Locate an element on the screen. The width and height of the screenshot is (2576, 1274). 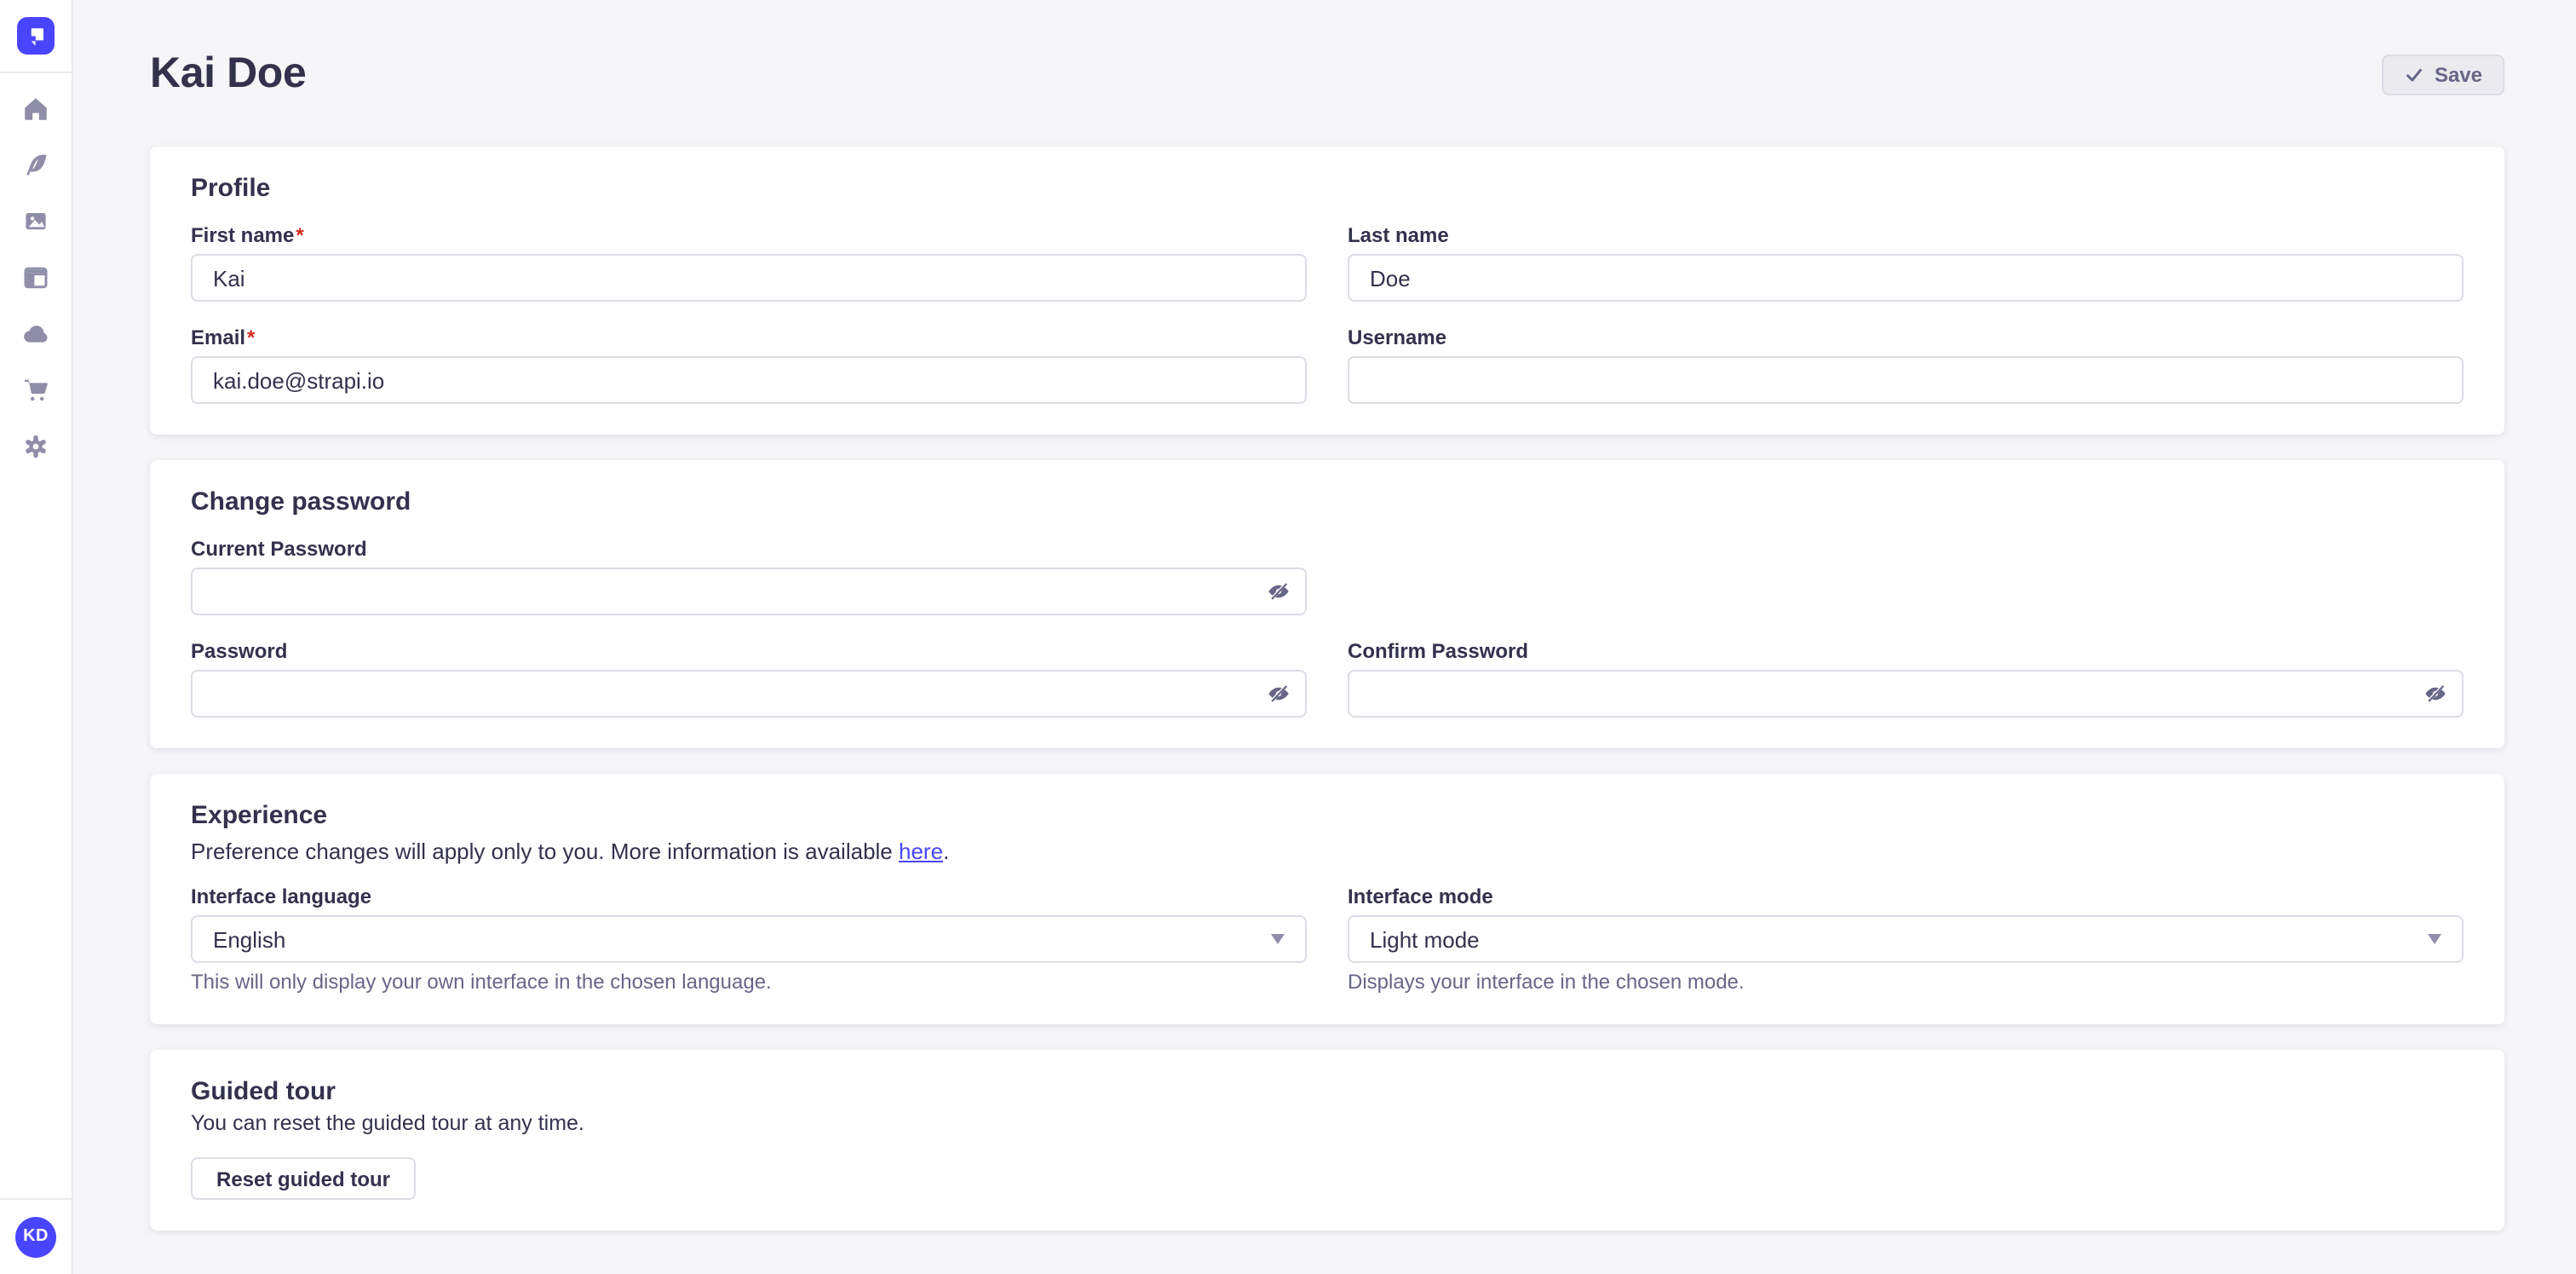
feather-icon is located at coordinates (36, 165).